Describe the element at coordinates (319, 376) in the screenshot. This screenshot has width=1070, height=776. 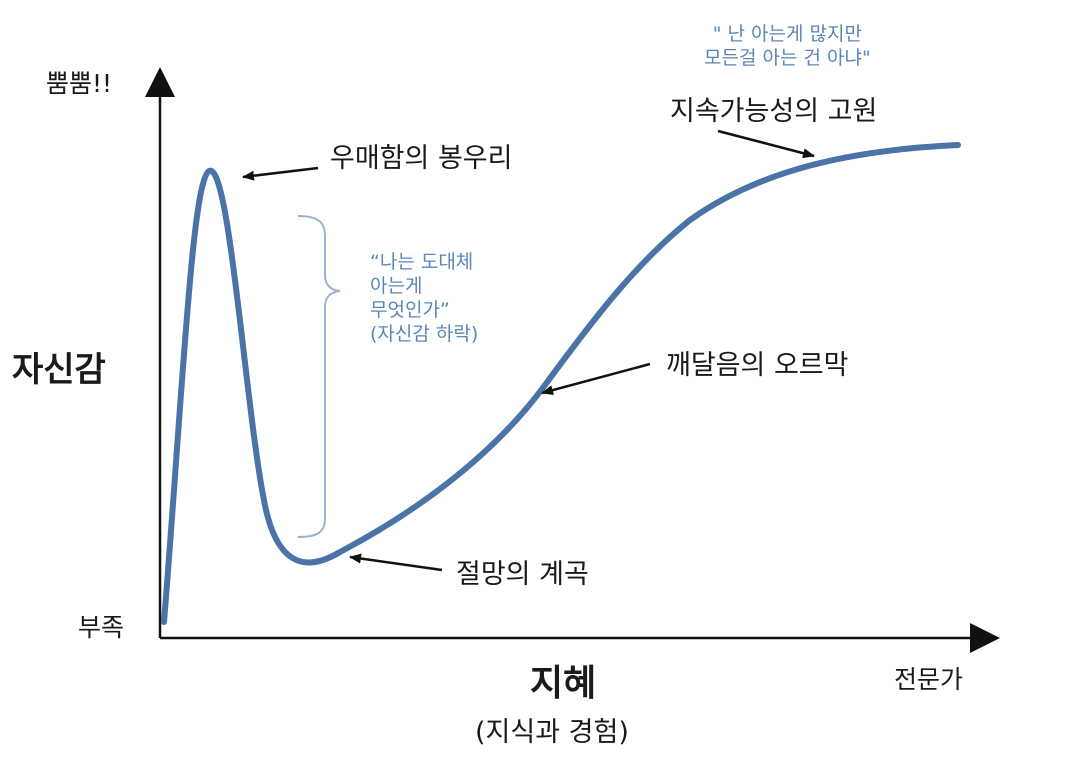
I see `drop-brace` at that location.